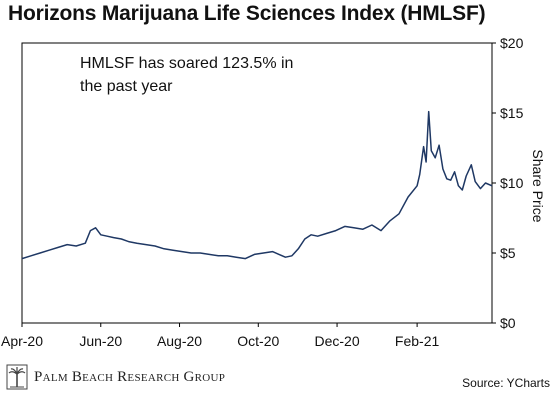  I want to click on x-tick-label: Dec-20, so click(336, 341).